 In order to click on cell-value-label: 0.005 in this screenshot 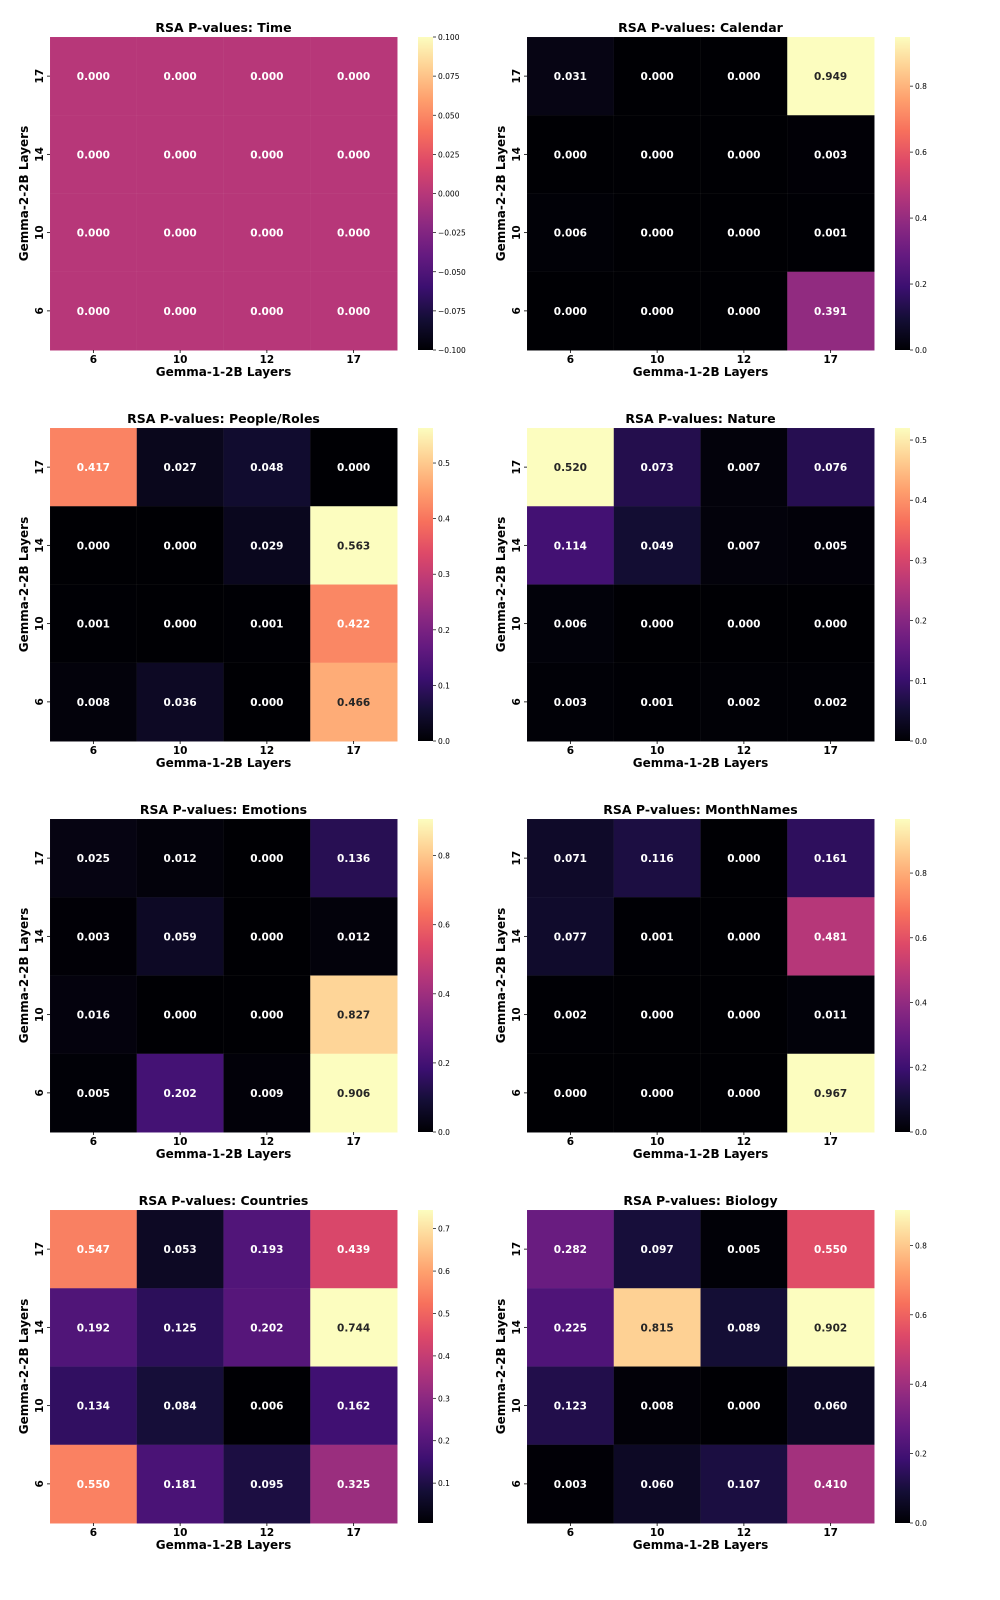, I will do `click(93, 1094)`.